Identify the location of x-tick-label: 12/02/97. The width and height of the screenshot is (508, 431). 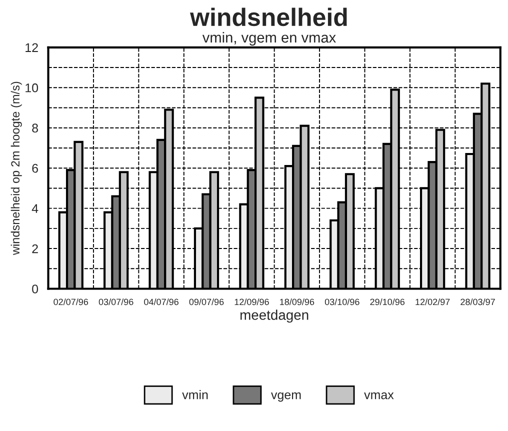
(433, 302).